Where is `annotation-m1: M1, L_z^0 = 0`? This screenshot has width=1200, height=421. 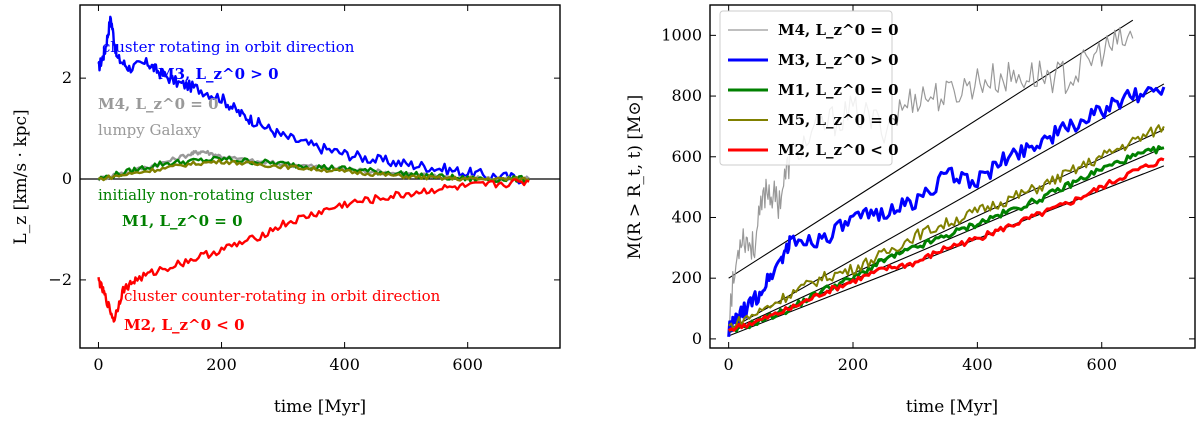 annotation-m1: M1, L_z^0 = 0 is located at coordinates (182, 221).